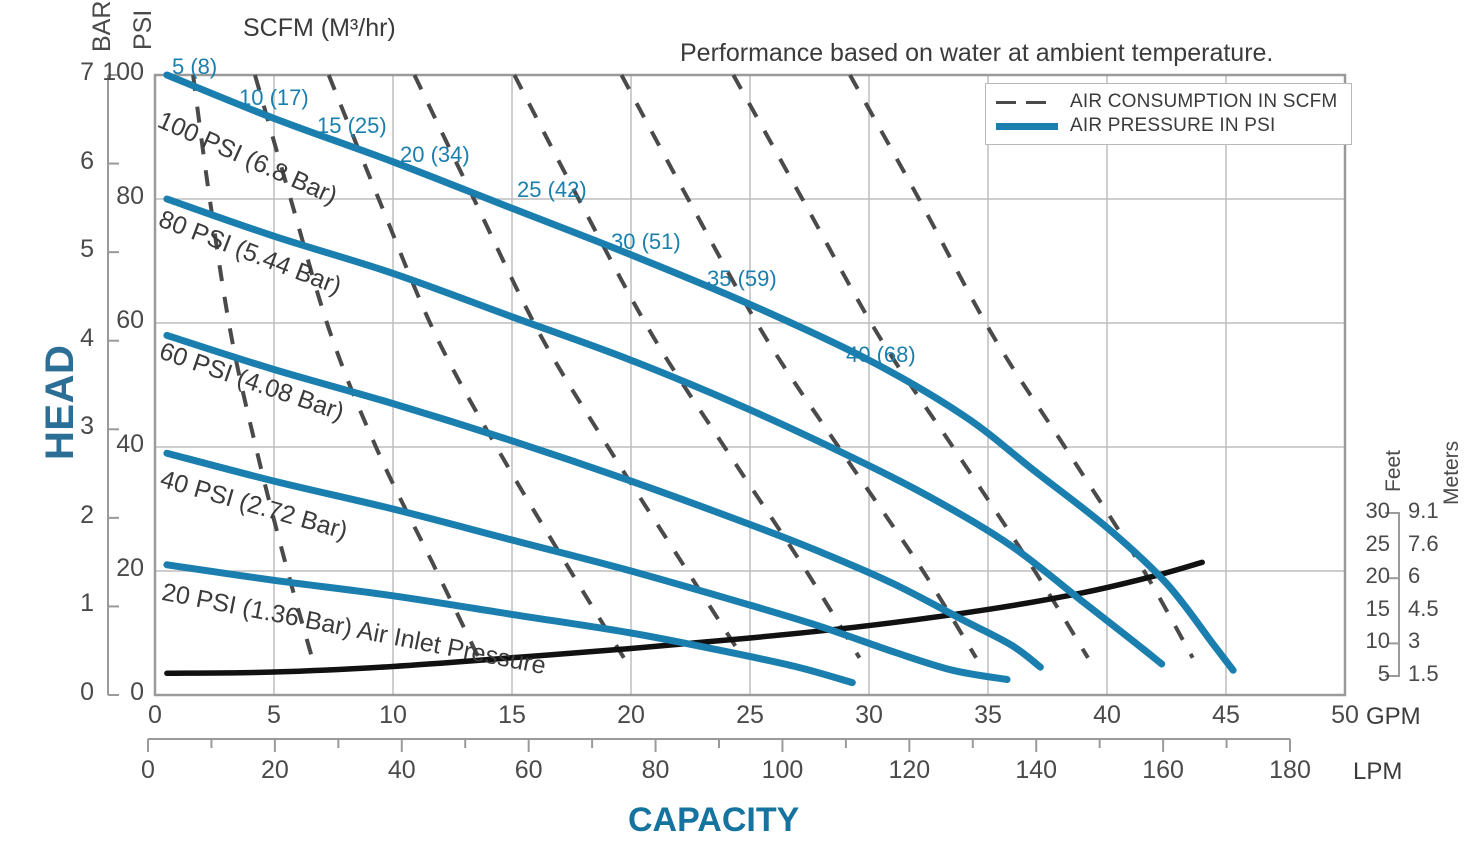 This screenshot has width=1469, height=841. I want to click on scfm-curve-label: 5 (8), so click(195, 66).